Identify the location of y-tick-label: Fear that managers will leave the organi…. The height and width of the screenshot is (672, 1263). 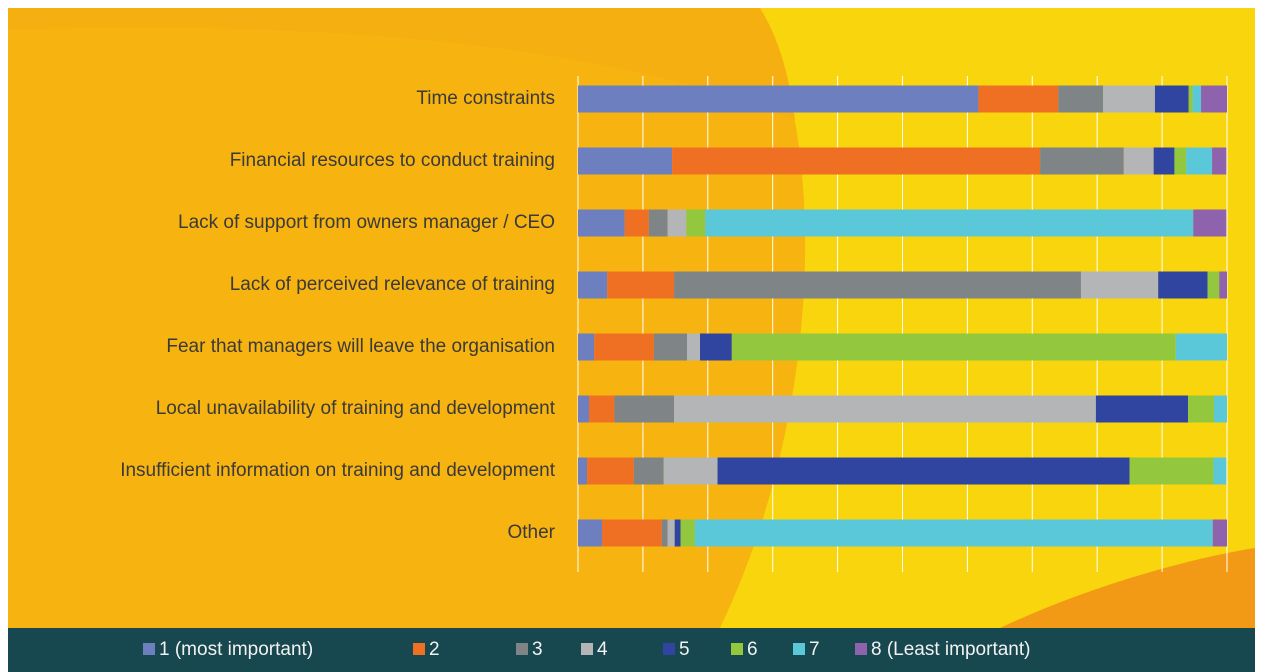
(360, 346).